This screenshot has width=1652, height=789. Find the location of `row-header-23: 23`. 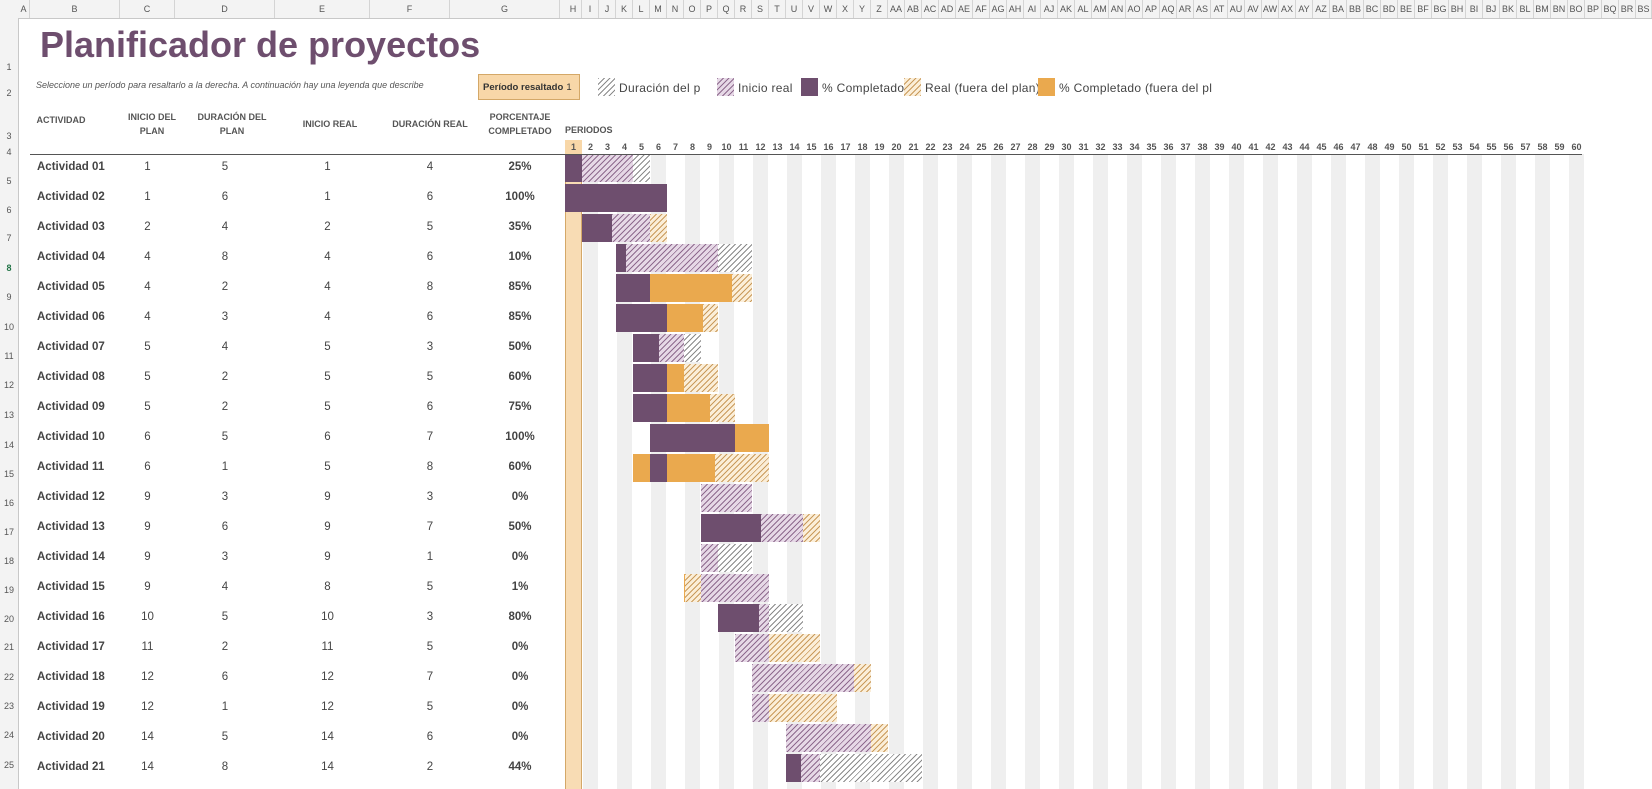

row-header-23: 23 is located at coordinates (8, 706).